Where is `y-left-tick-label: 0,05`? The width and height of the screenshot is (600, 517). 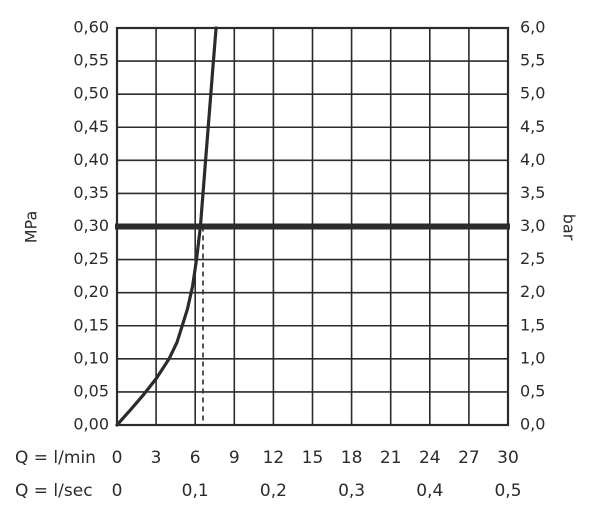 y-left-tick-label: 0,05 is located at coordinates (91, 390).